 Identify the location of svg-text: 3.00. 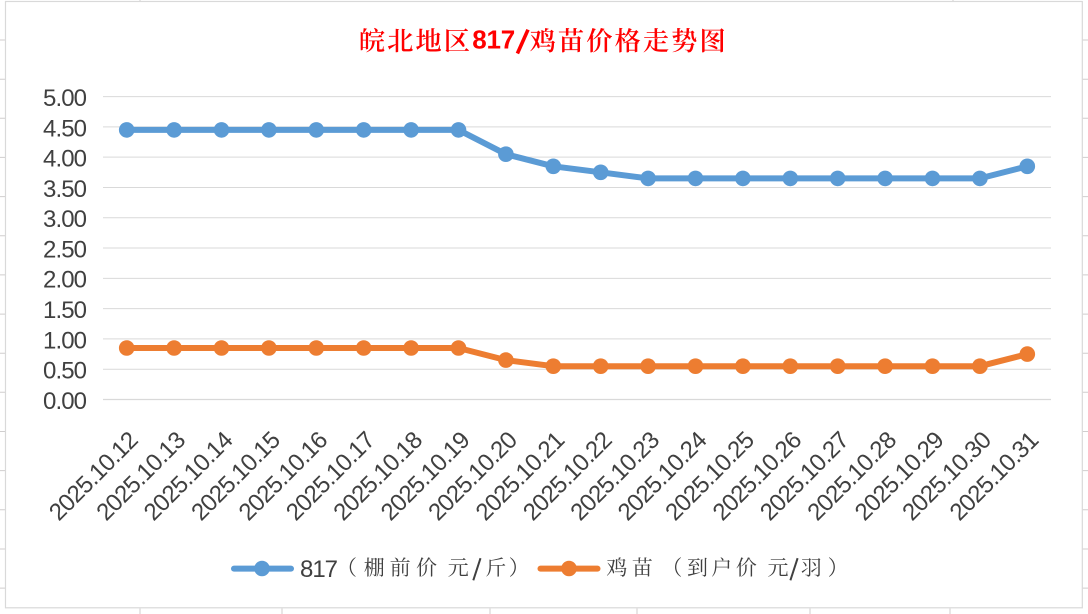
(65, 219).